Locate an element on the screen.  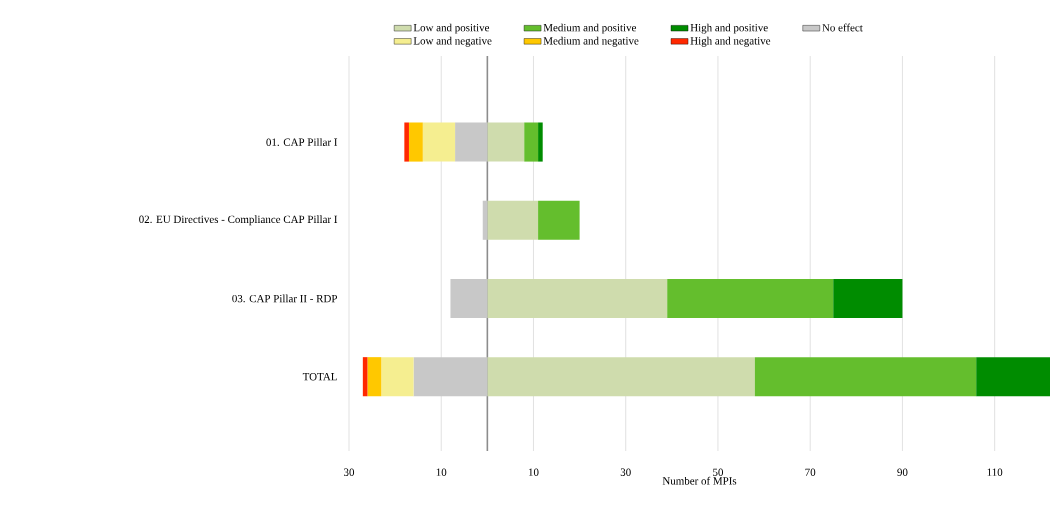
y-tick-label: 03. CAP Pillar II - RDP is located at coordinates (285, 298).